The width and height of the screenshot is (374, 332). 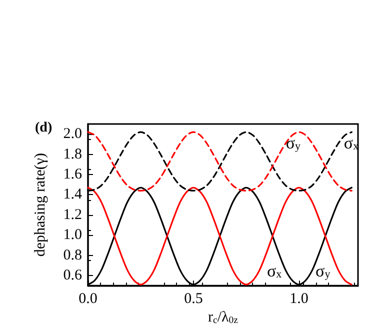 What do you see at coordinates (72, 235) in the screenshot?
I see `y-tick-label: 1.0` at bounding box center [72, 235].